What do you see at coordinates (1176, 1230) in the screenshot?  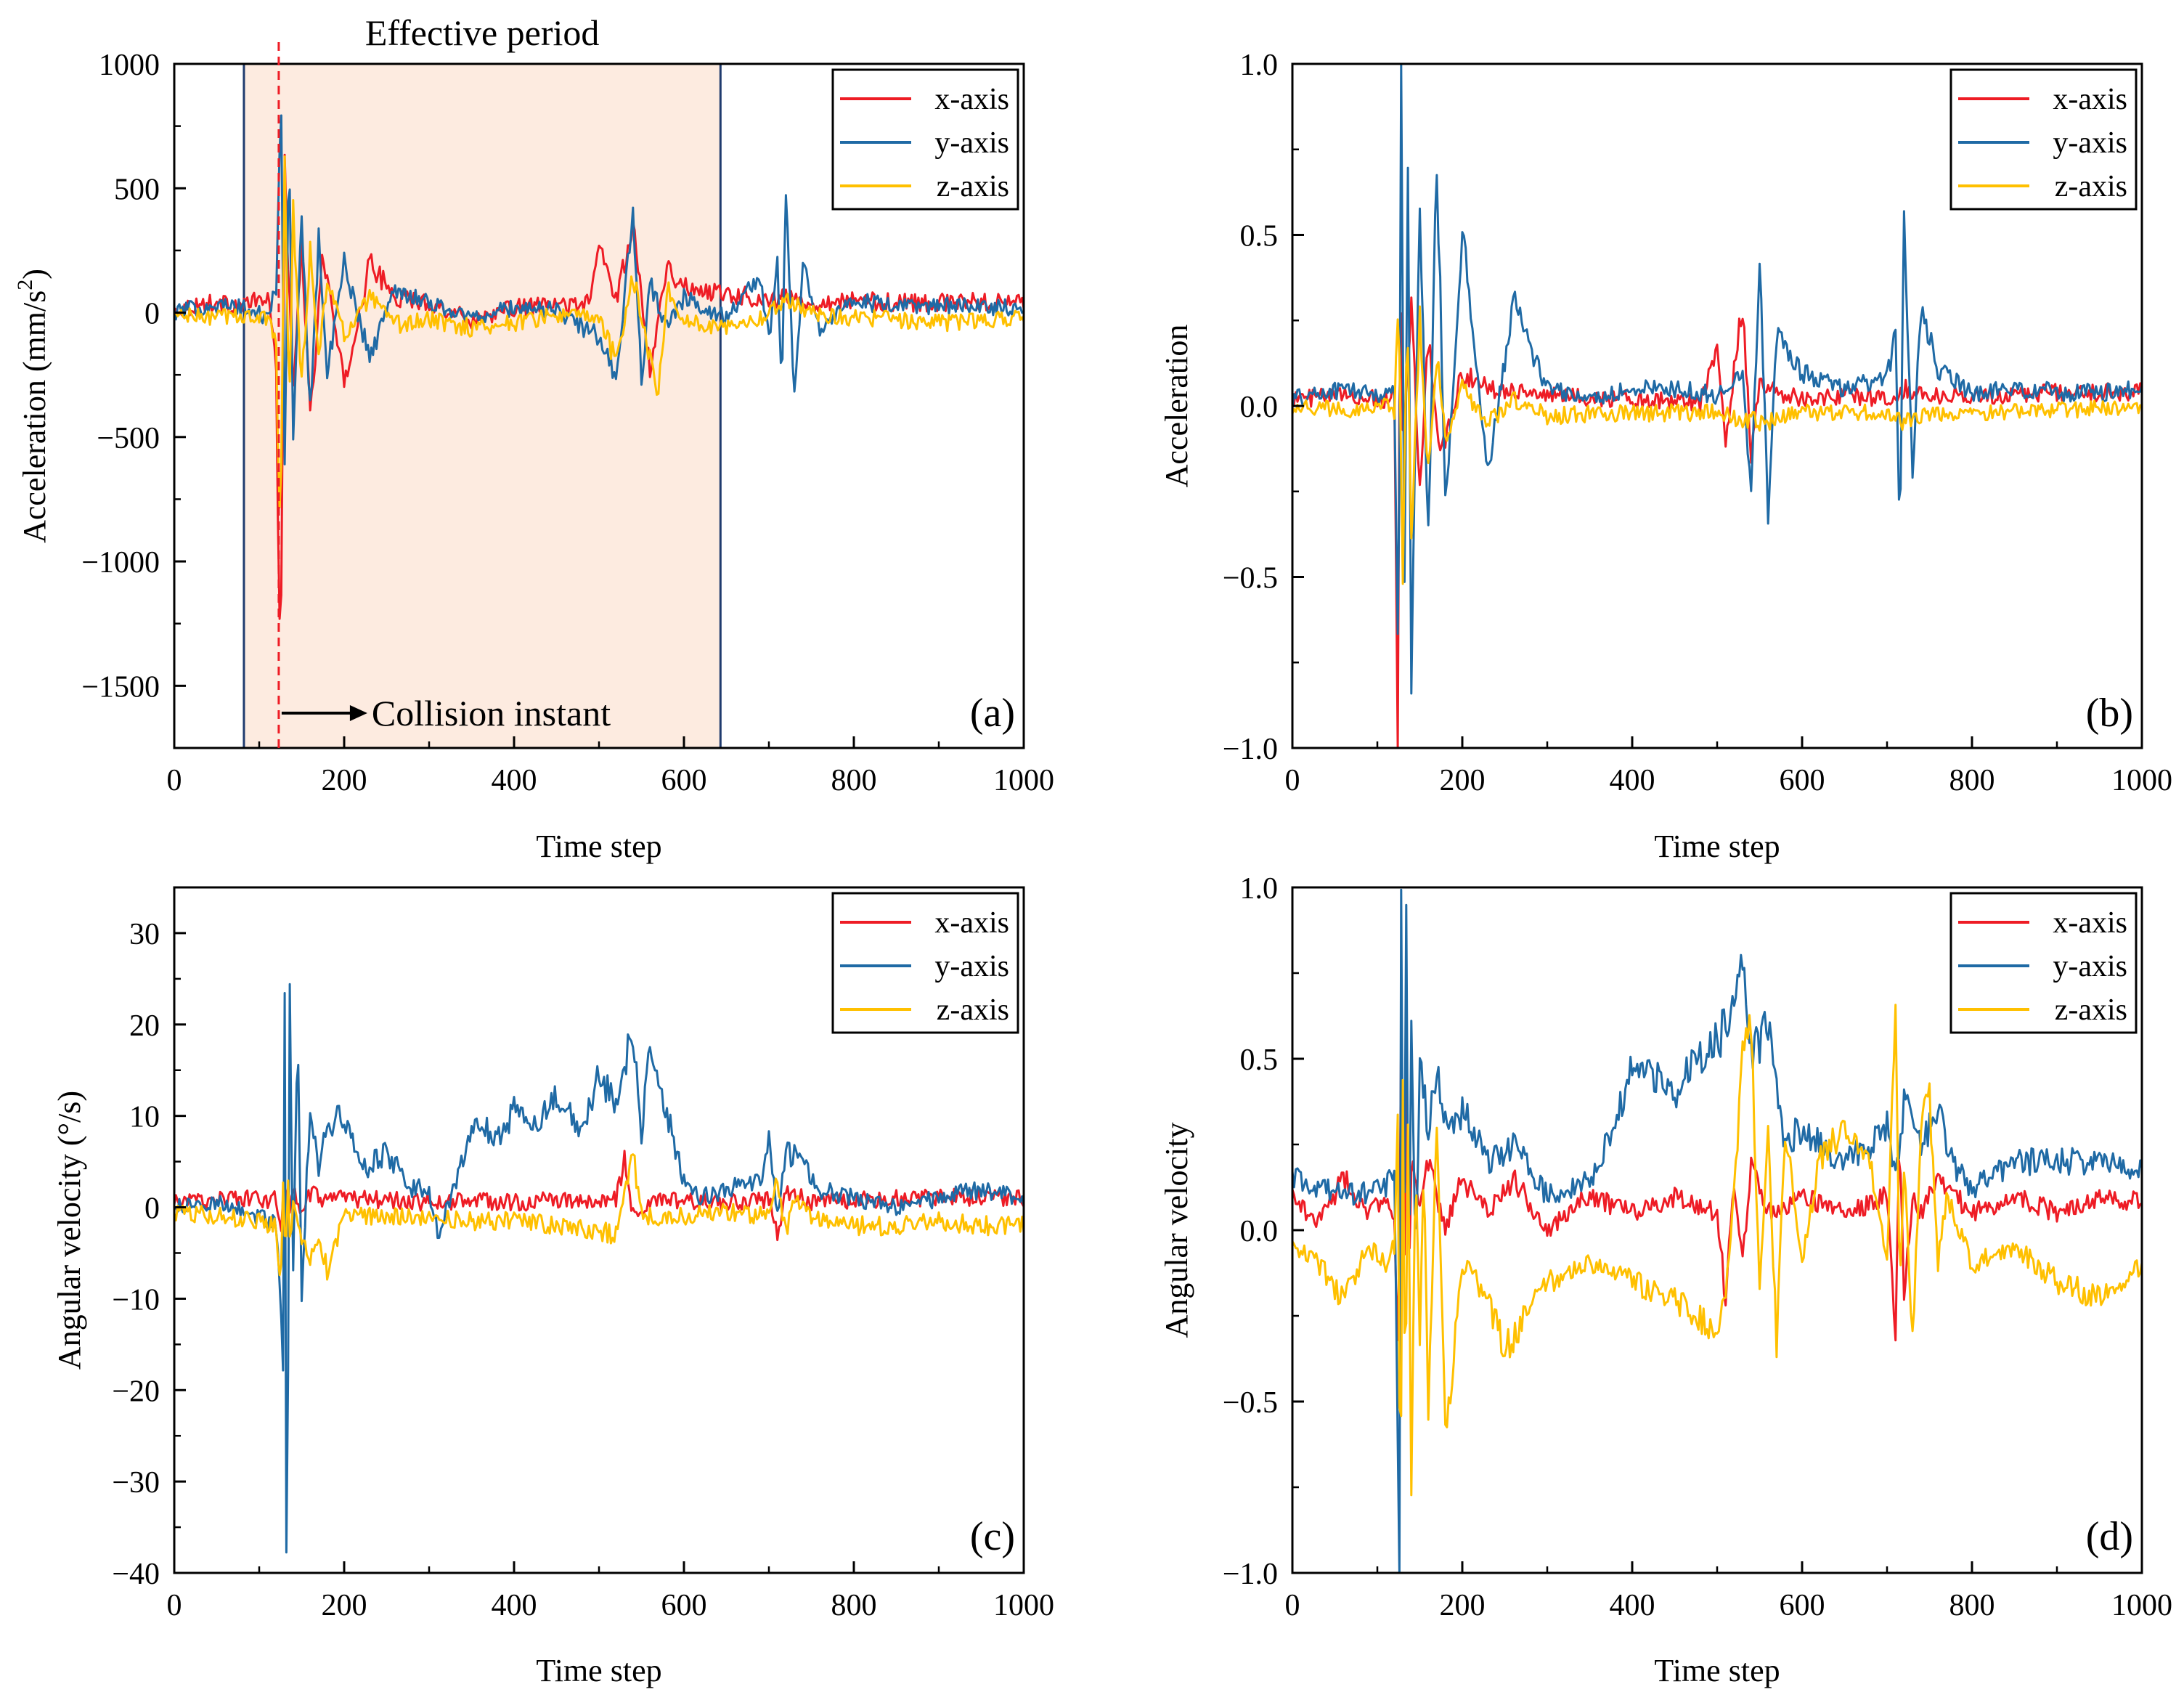 I see `panel-d-ylabel: Angular velocity` at bounding box center [1176, 1230].